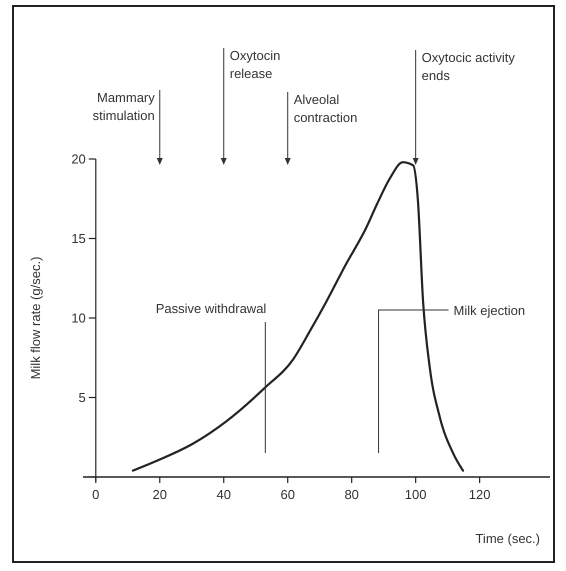 This screenshot has width=566, height=571. I want to click on x-tick-label: 80, so click(351, 494).